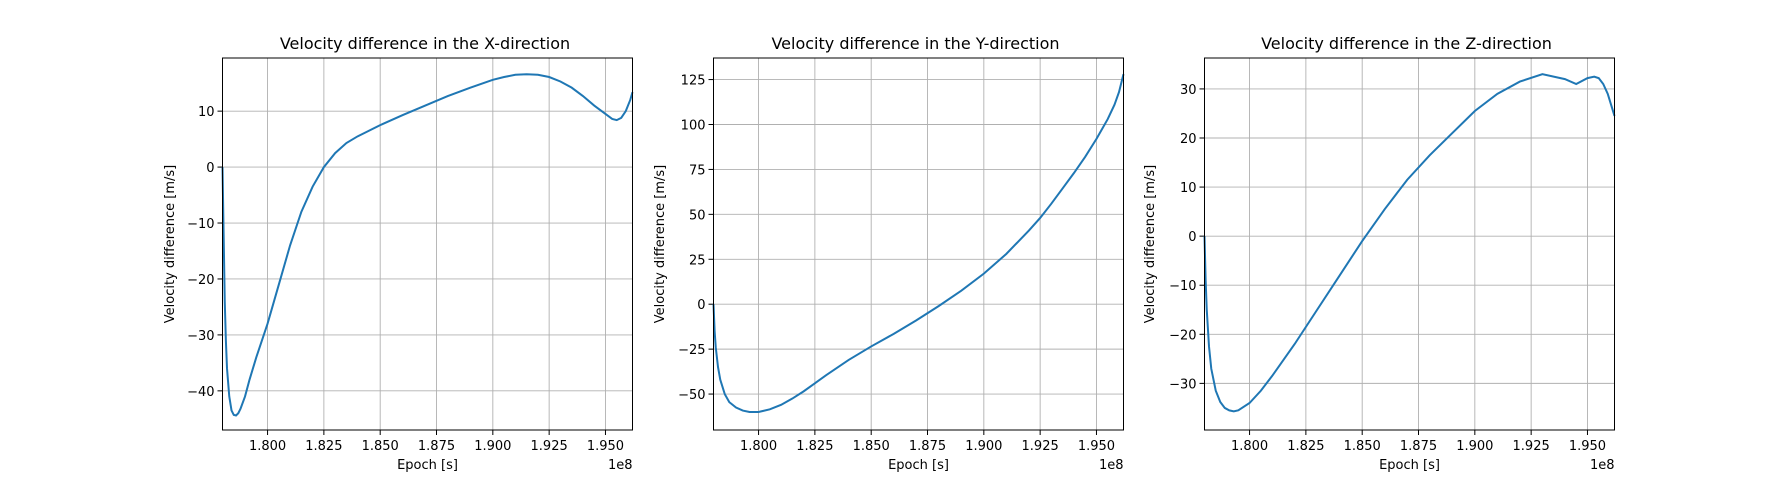 The width and height of the screenshot is (1778, 480). I want to click on y-tick-label: 100, so click(693, 125).